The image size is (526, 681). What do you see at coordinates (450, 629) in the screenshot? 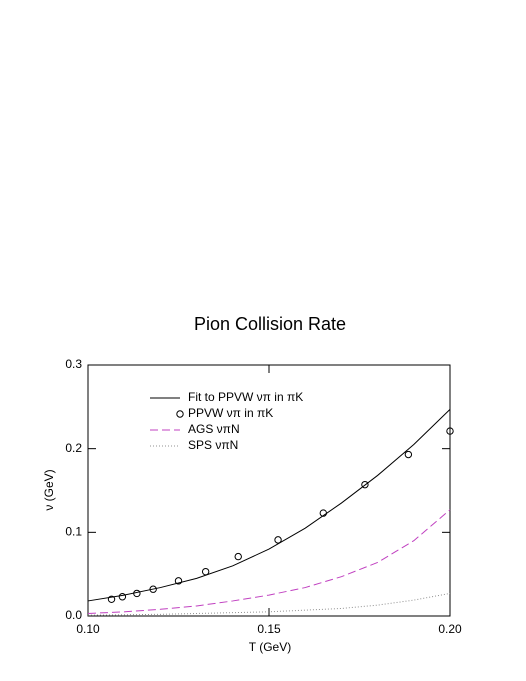
I see `x-tick-label: 0.20` at bounding box center [450, 629].